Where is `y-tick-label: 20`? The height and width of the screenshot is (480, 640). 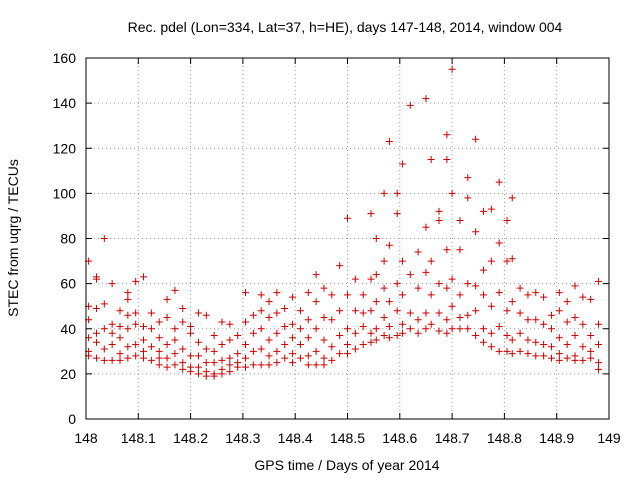
y-tick-label: 20 is located at coordinates (68, 374).